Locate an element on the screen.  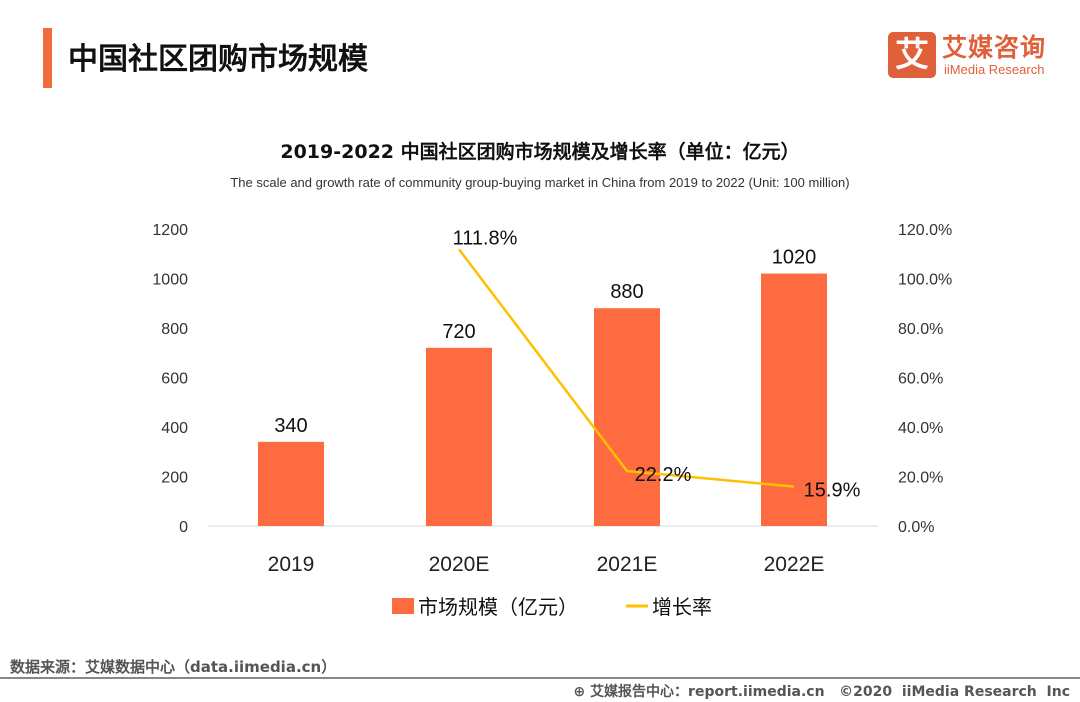
y-right-tick-label: 0.0% is located at coordinates (916, 527).